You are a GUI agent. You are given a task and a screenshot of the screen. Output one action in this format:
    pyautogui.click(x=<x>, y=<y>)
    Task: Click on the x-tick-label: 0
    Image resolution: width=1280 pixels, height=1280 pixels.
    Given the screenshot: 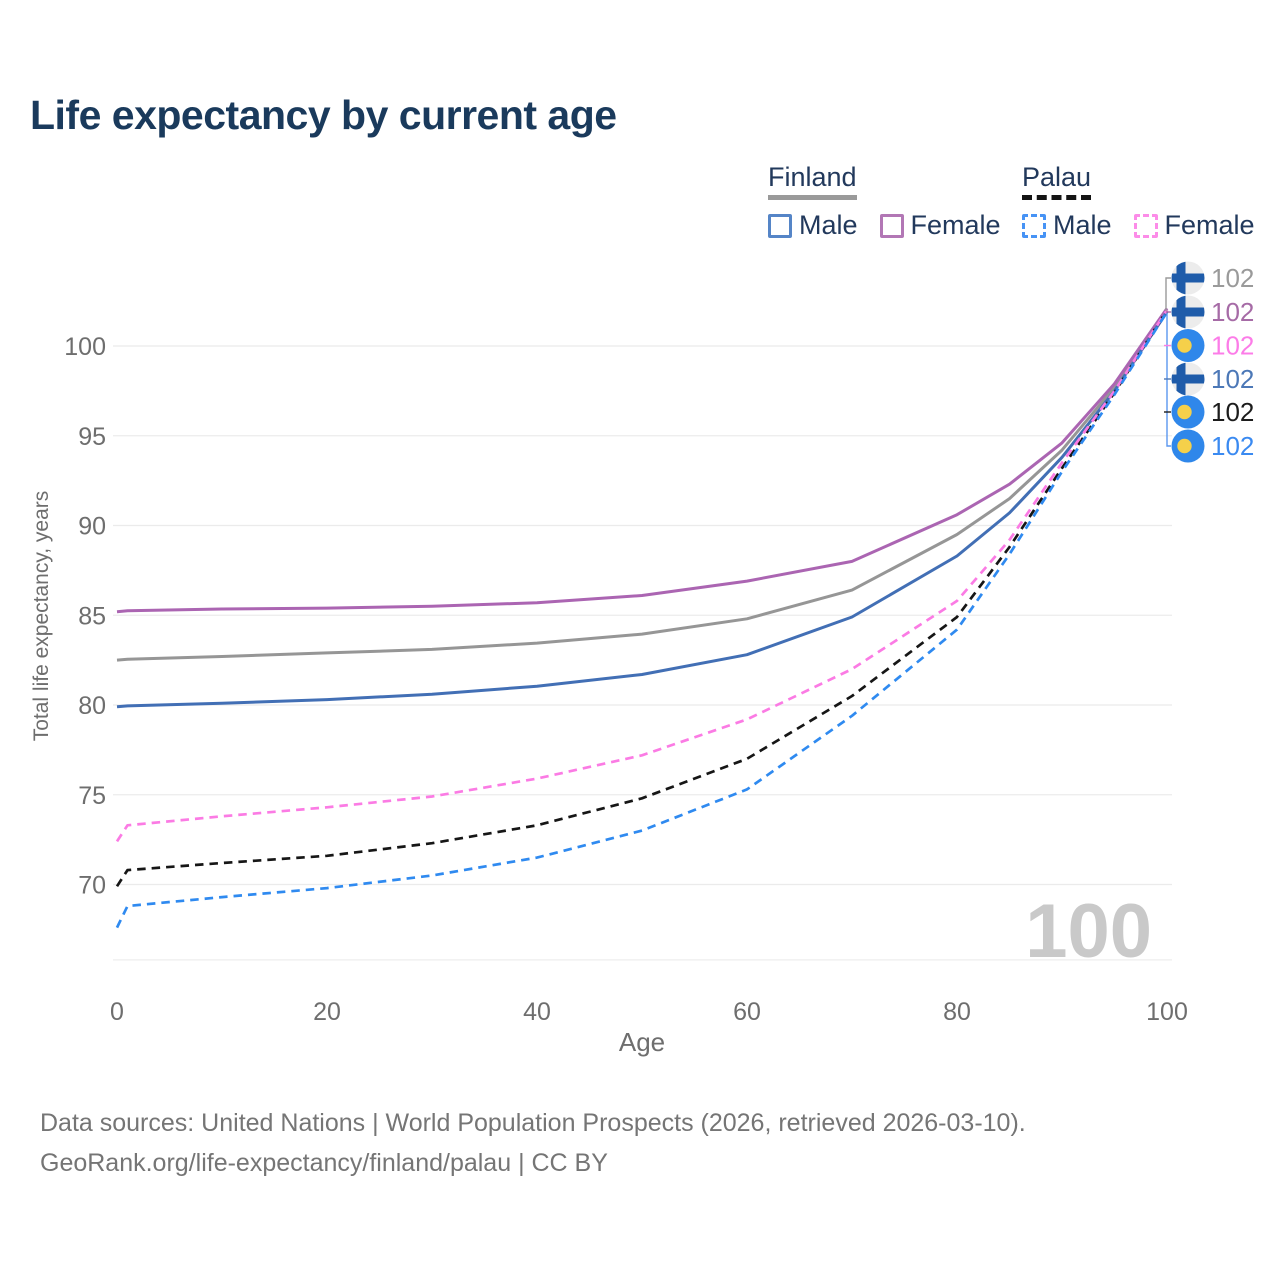 What is the action you would take?
    pyautogui.click(x=117, y=1012)
    